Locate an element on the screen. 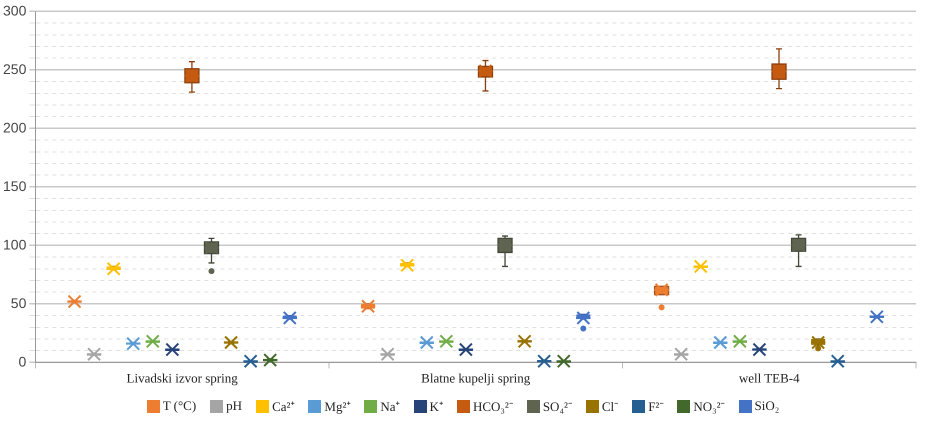  x-tick-label: well TEB-4 is located at coordinates (769, 378).